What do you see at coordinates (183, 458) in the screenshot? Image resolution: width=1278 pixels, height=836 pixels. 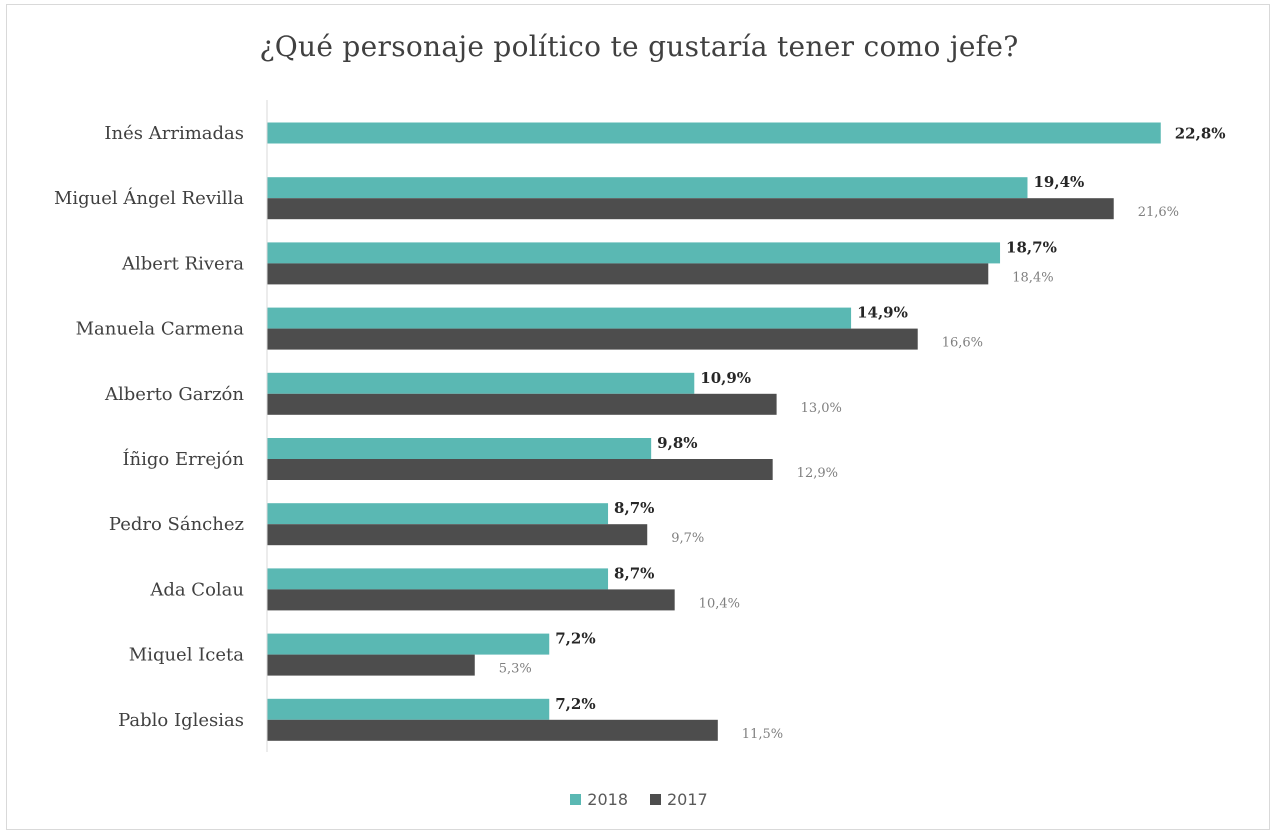 I see `category-label: Íñigo Errejón` at bounding box center [183, 458].